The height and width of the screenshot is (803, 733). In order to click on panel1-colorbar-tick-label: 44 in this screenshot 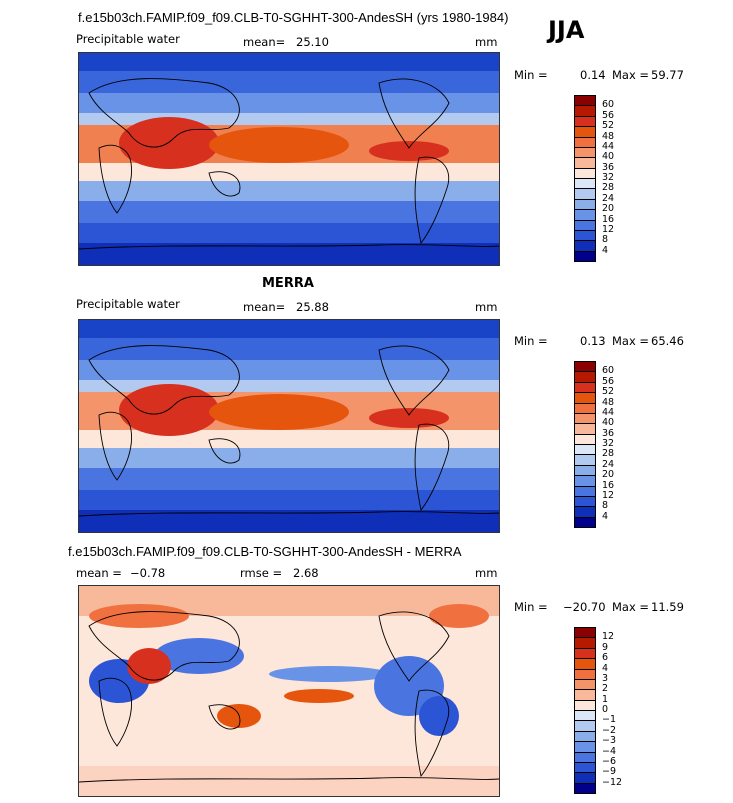, I will do `click(608, 146)`.